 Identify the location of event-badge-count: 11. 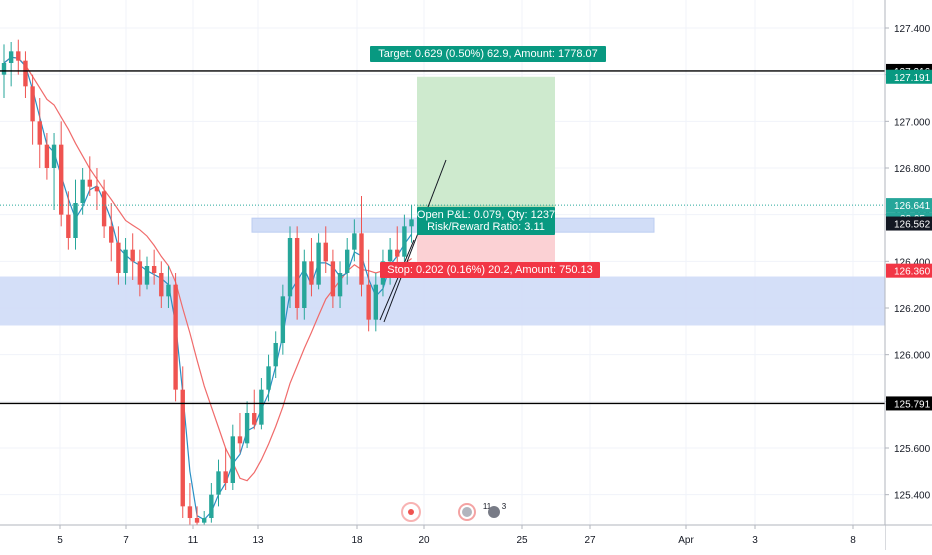
(487, 506).